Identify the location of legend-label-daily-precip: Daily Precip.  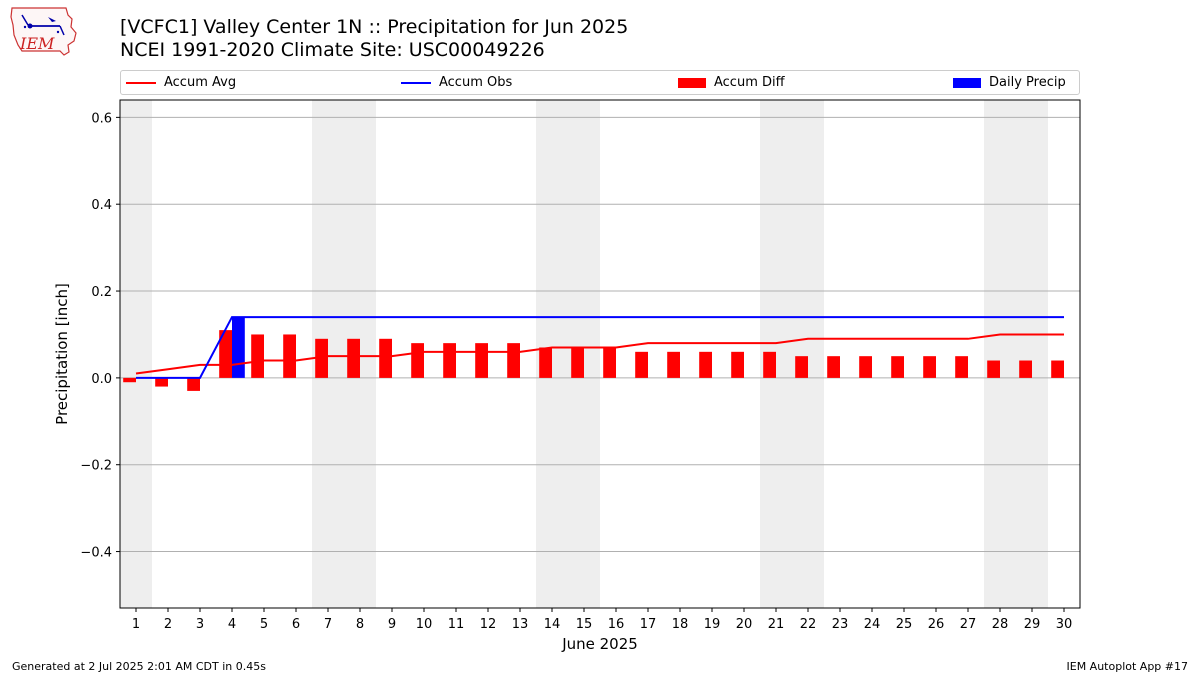
(1027, 82).